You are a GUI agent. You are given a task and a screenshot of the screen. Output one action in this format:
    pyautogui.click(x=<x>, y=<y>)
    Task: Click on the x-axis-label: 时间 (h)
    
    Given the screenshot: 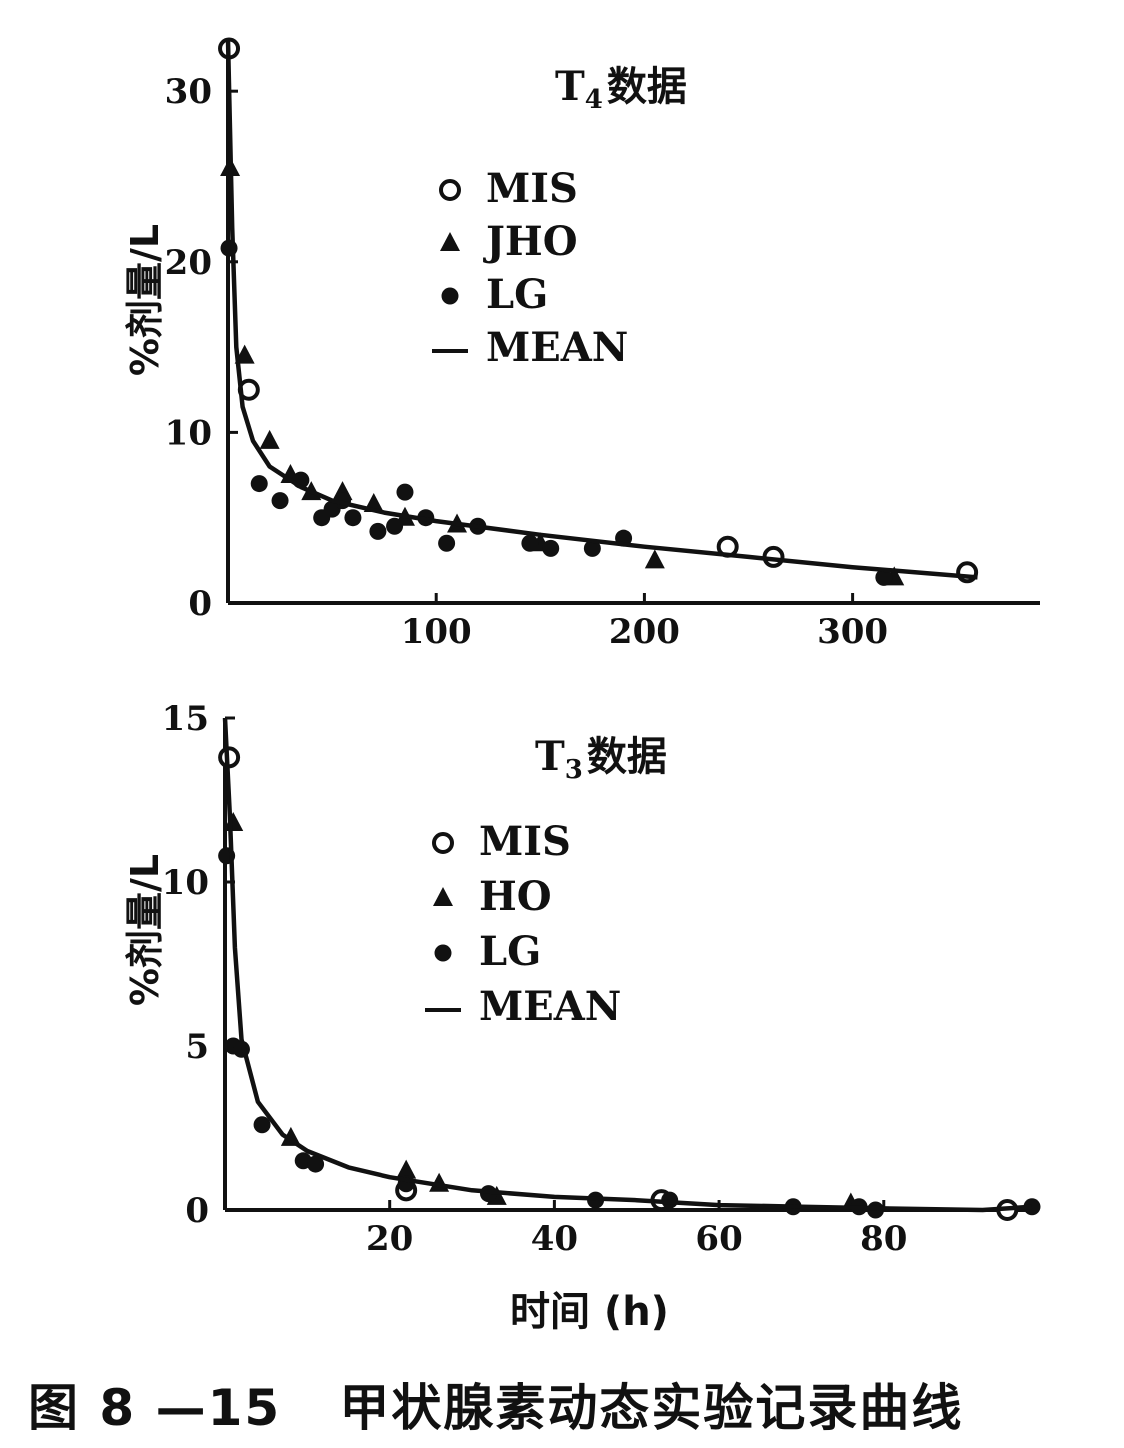 What is the action you would take?
    pyautogui.click(x=589, y=1312)
    